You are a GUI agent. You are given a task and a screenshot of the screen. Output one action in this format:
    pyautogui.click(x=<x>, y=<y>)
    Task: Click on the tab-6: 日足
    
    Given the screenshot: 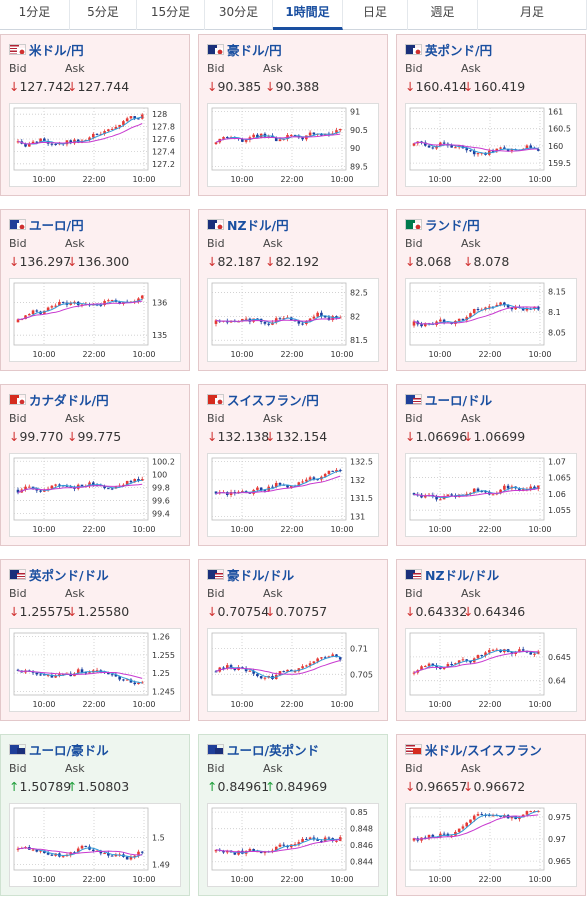 What is the action you would take?
    pyautogui.click(x=375, y=15)
    